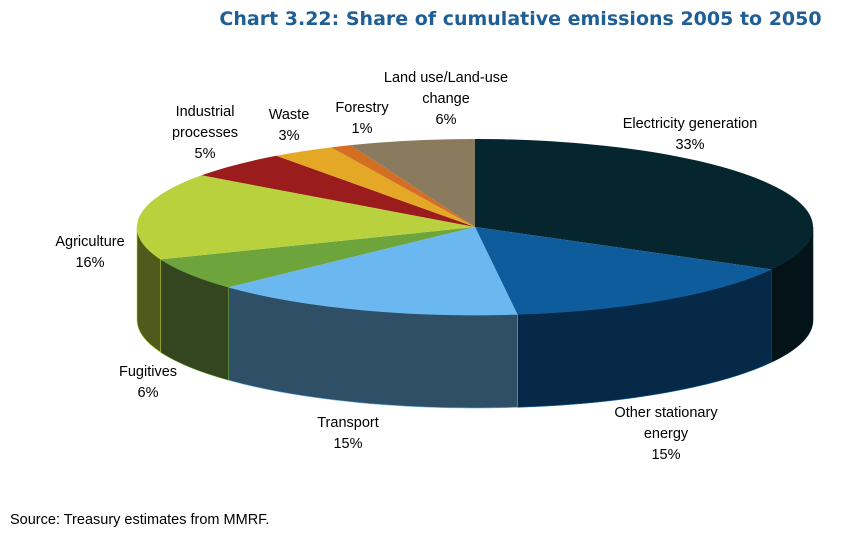 The height and width of the screenshot is (550, 865). I want to click on slice-name: Forestry, so click(362, 108).